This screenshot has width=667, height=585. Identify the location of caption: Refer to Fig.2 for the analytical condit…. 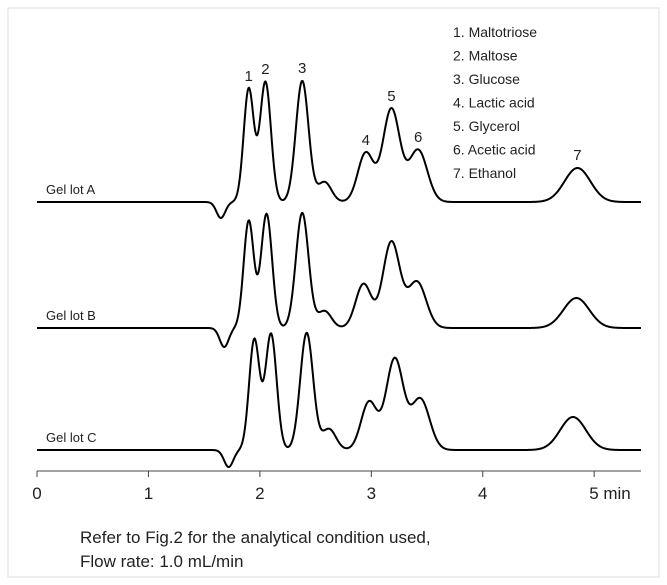
(255, 537).